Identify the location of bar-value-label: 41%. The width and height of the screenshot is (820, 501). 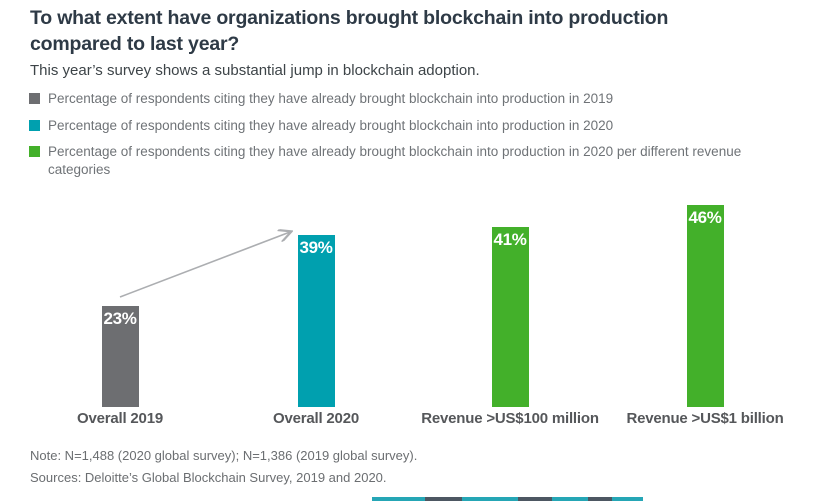
(510, 239).